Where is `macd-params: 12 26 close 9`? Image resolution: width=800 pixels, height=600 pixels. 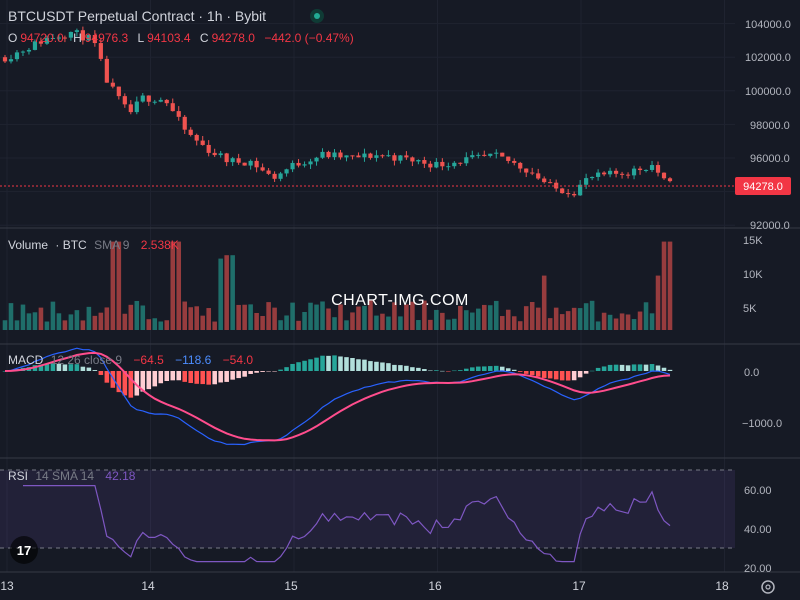 macd-params: 12 26 close 9 is located at coordinates (87, 360).